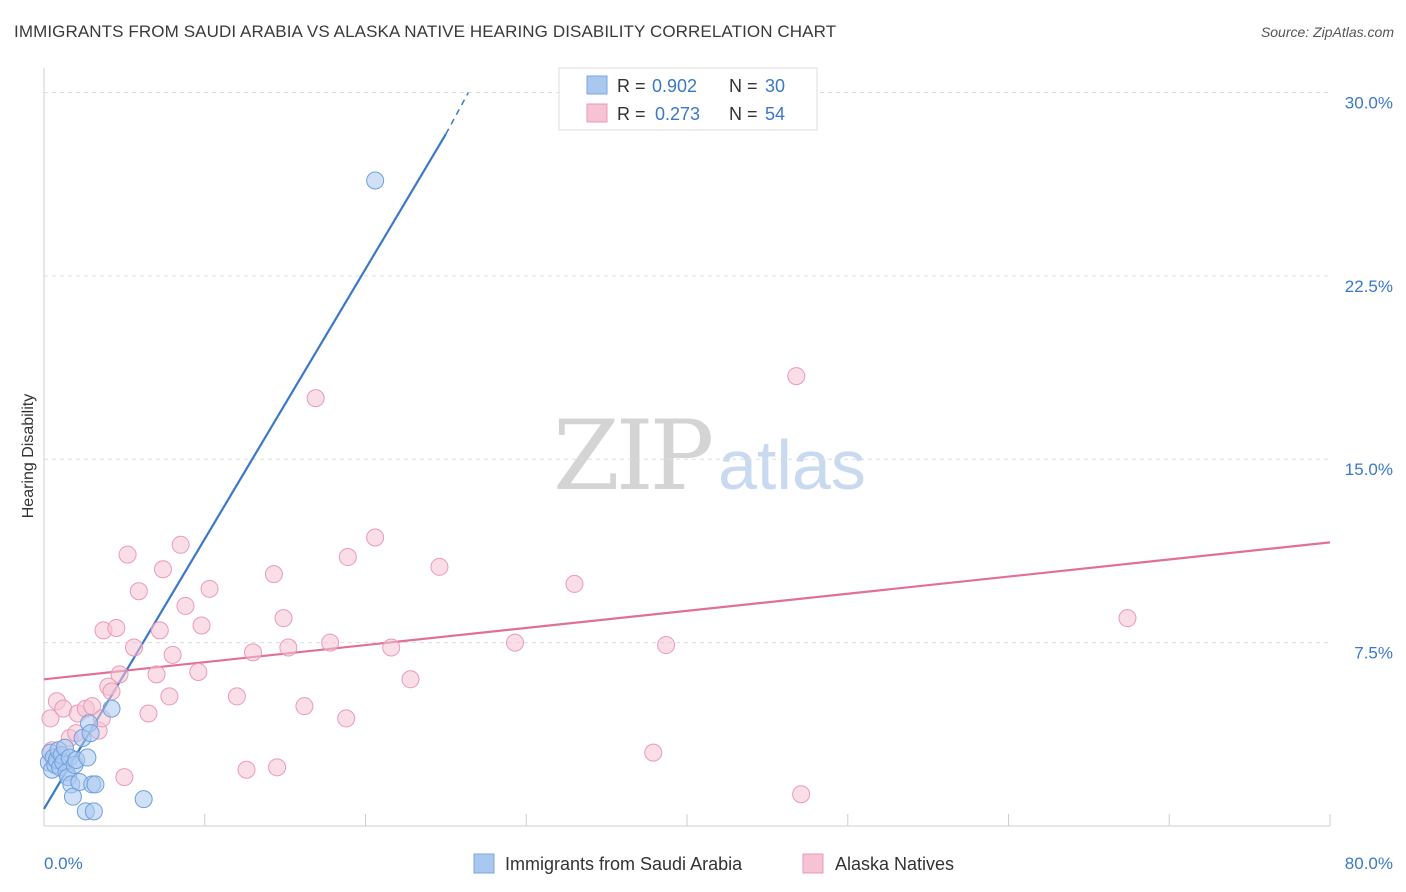 This screenshot has height=892, width=1406. Describe the element at coordinates (457, 113) in the screenshot. I see `trend-line-extension-saudi-arabia` at that location.